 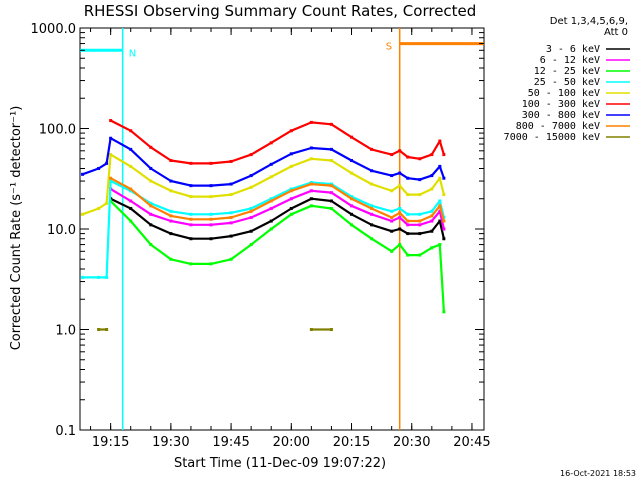 What do you see at coordinates (65, 431) in the screenshot?
I see `y-tick-label: 0.1` at bounding box center [65, 431].